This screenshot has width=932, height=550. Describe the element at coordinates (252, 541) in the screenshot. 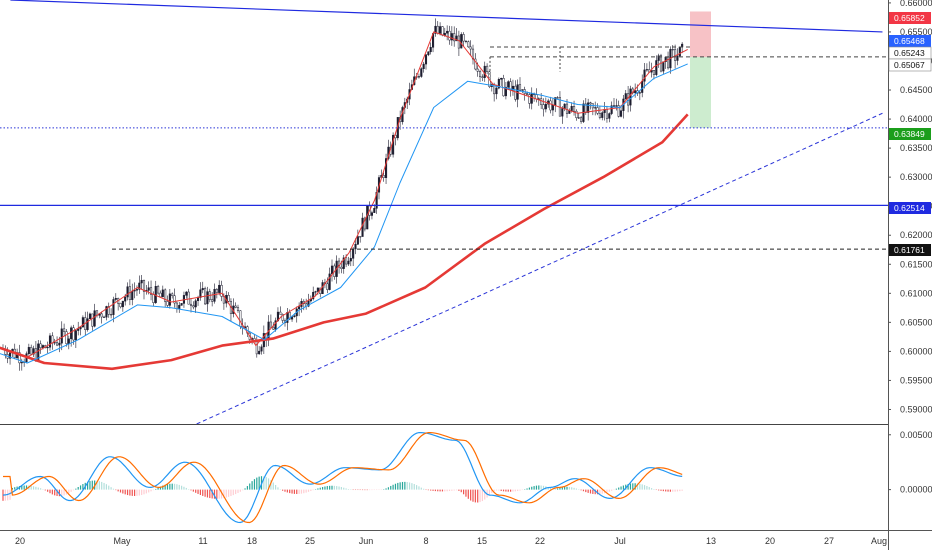

I see `time-tick-label: 18` at that location.